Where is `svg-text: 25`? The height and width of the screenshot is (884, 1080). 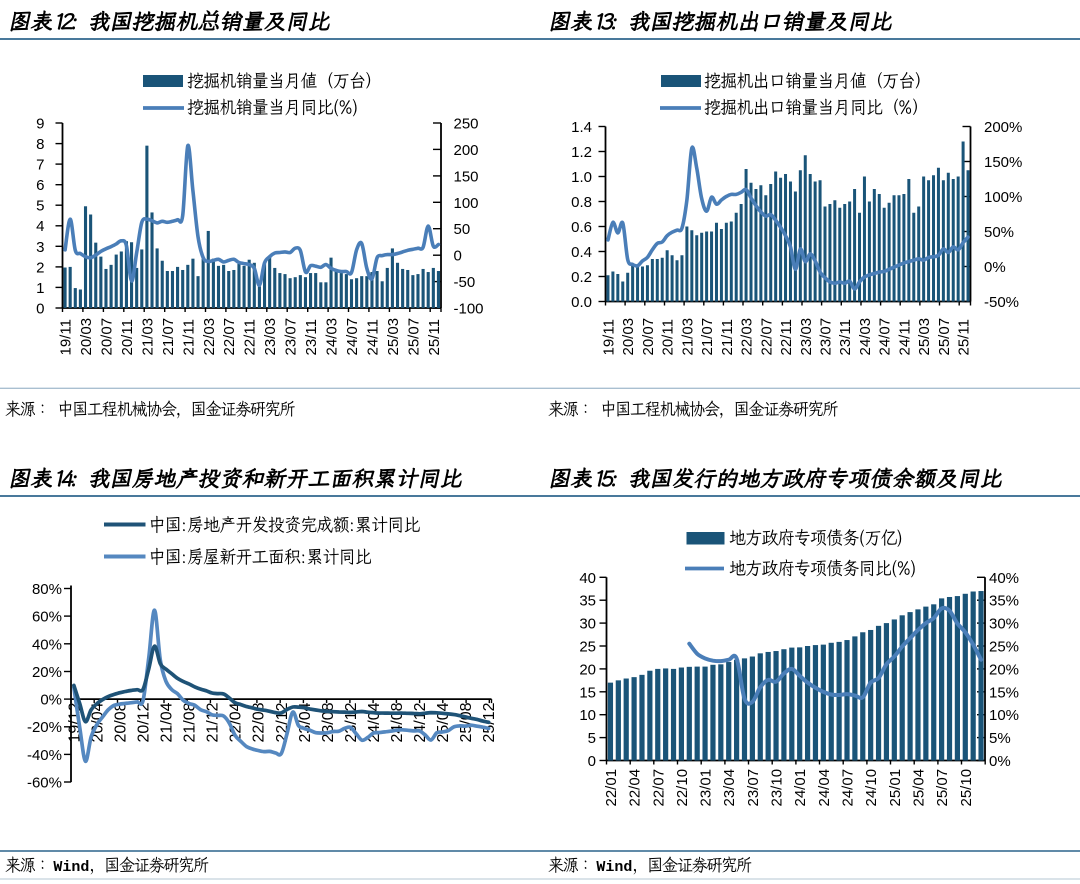 svg-text: 25 is located at coordinates (587, 647).